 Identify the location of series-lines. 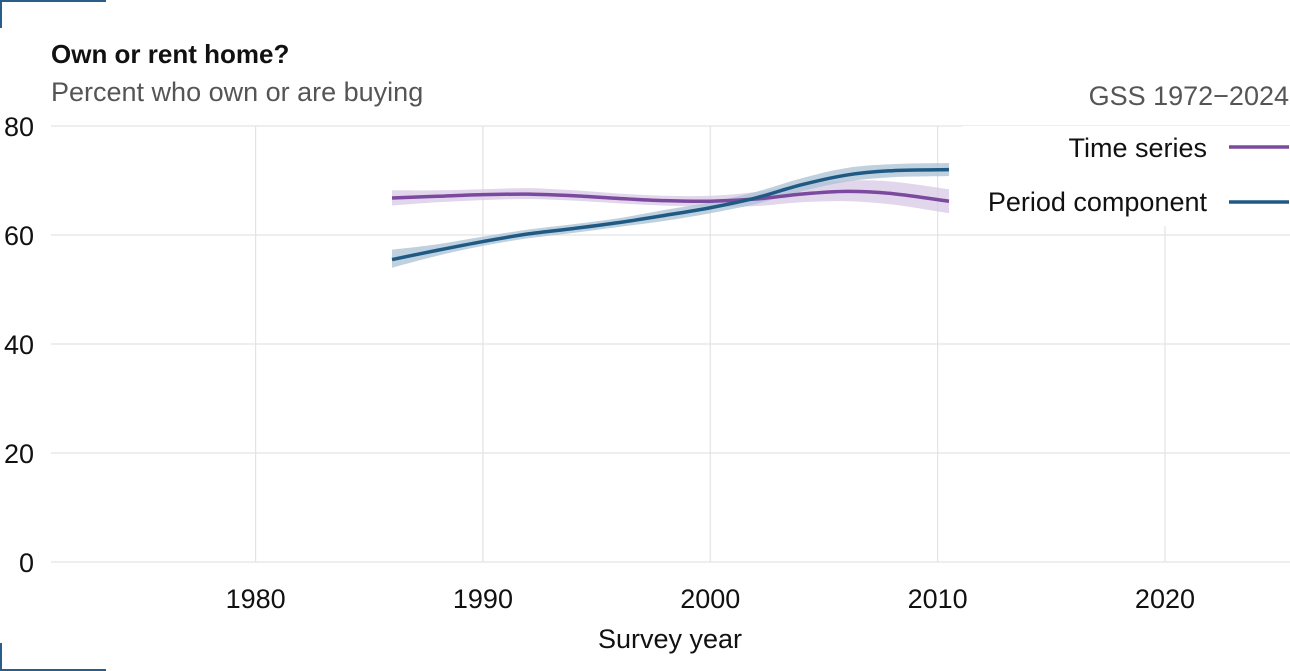
(670, 214).